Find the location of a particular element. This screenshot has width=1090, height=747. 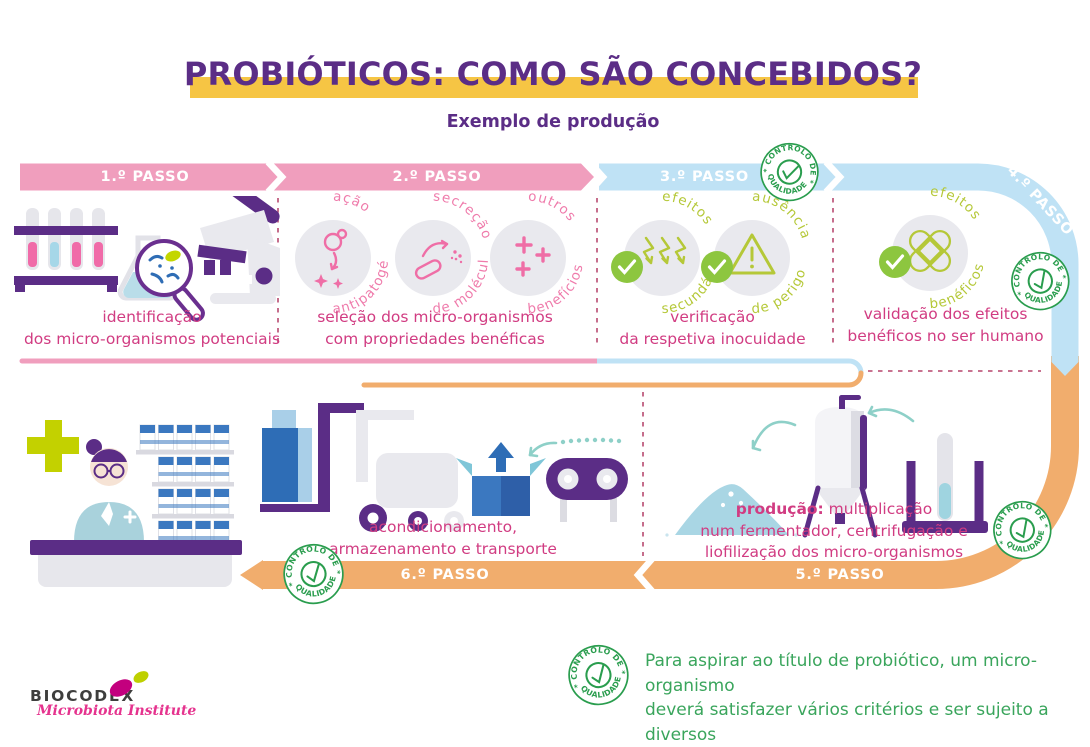

open-box-icon is located at coordinates (501, 479).